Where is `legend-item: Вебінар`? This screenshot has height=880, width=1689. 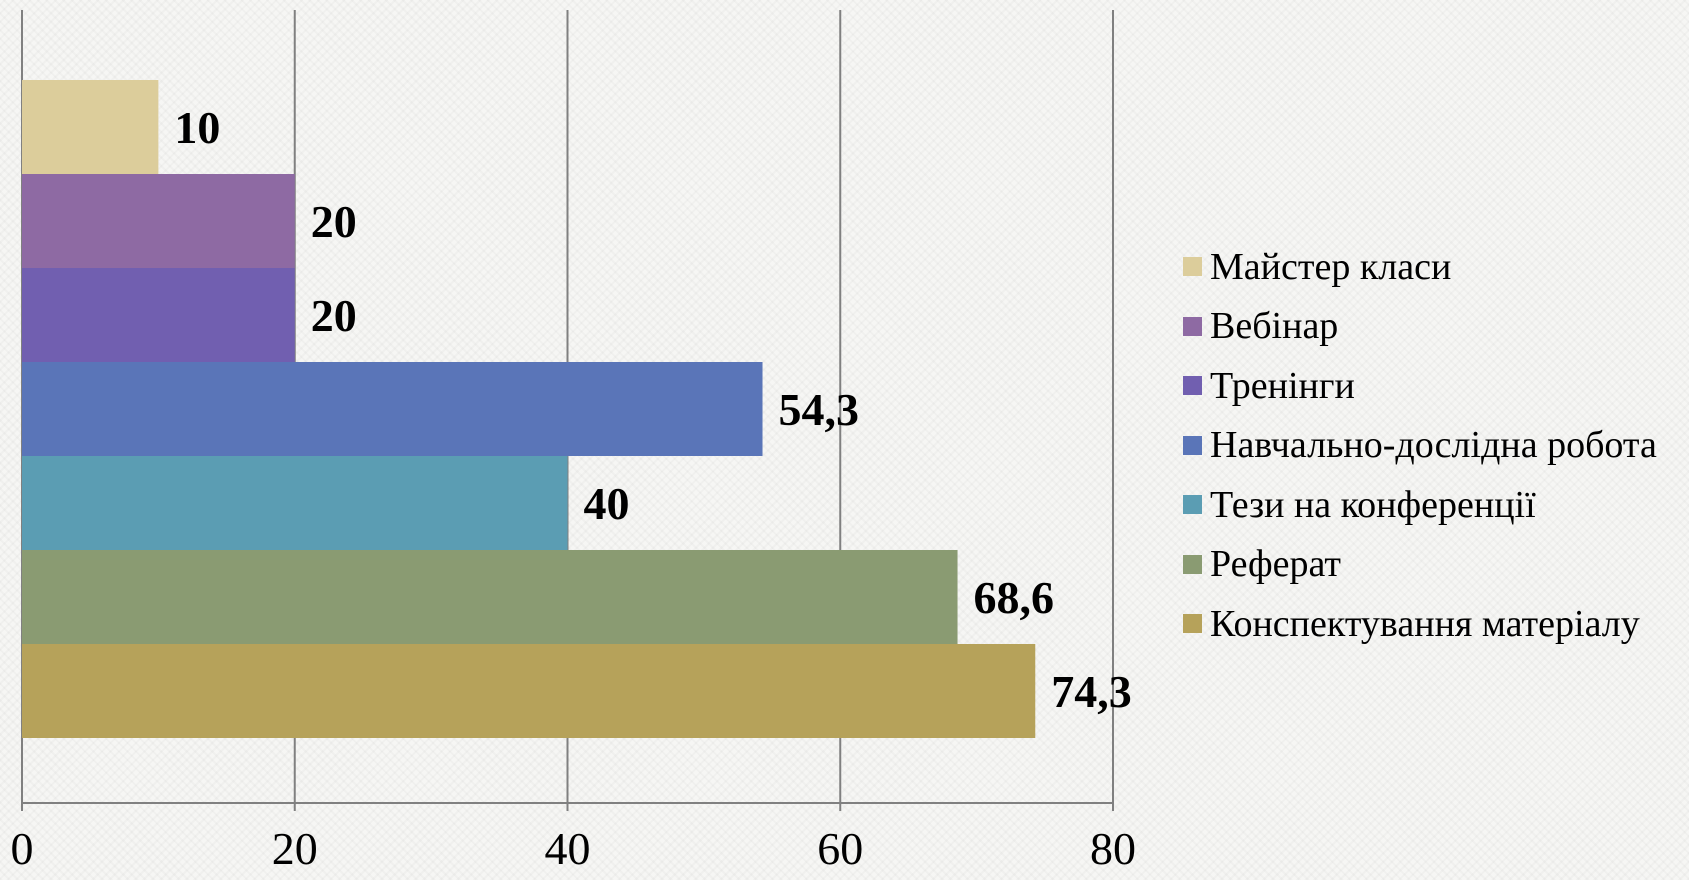
legend-item: Вебінар is located at coordinates (1420, 327).